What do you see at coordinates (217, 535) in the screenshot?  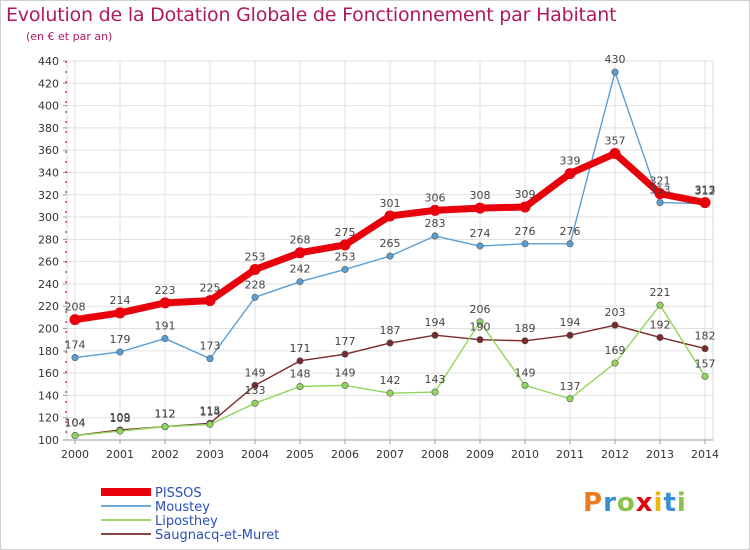 I see `legend-label-saugnacq-et-muret: Saugnacq-et-Muret` at bounding box center [217, 535].